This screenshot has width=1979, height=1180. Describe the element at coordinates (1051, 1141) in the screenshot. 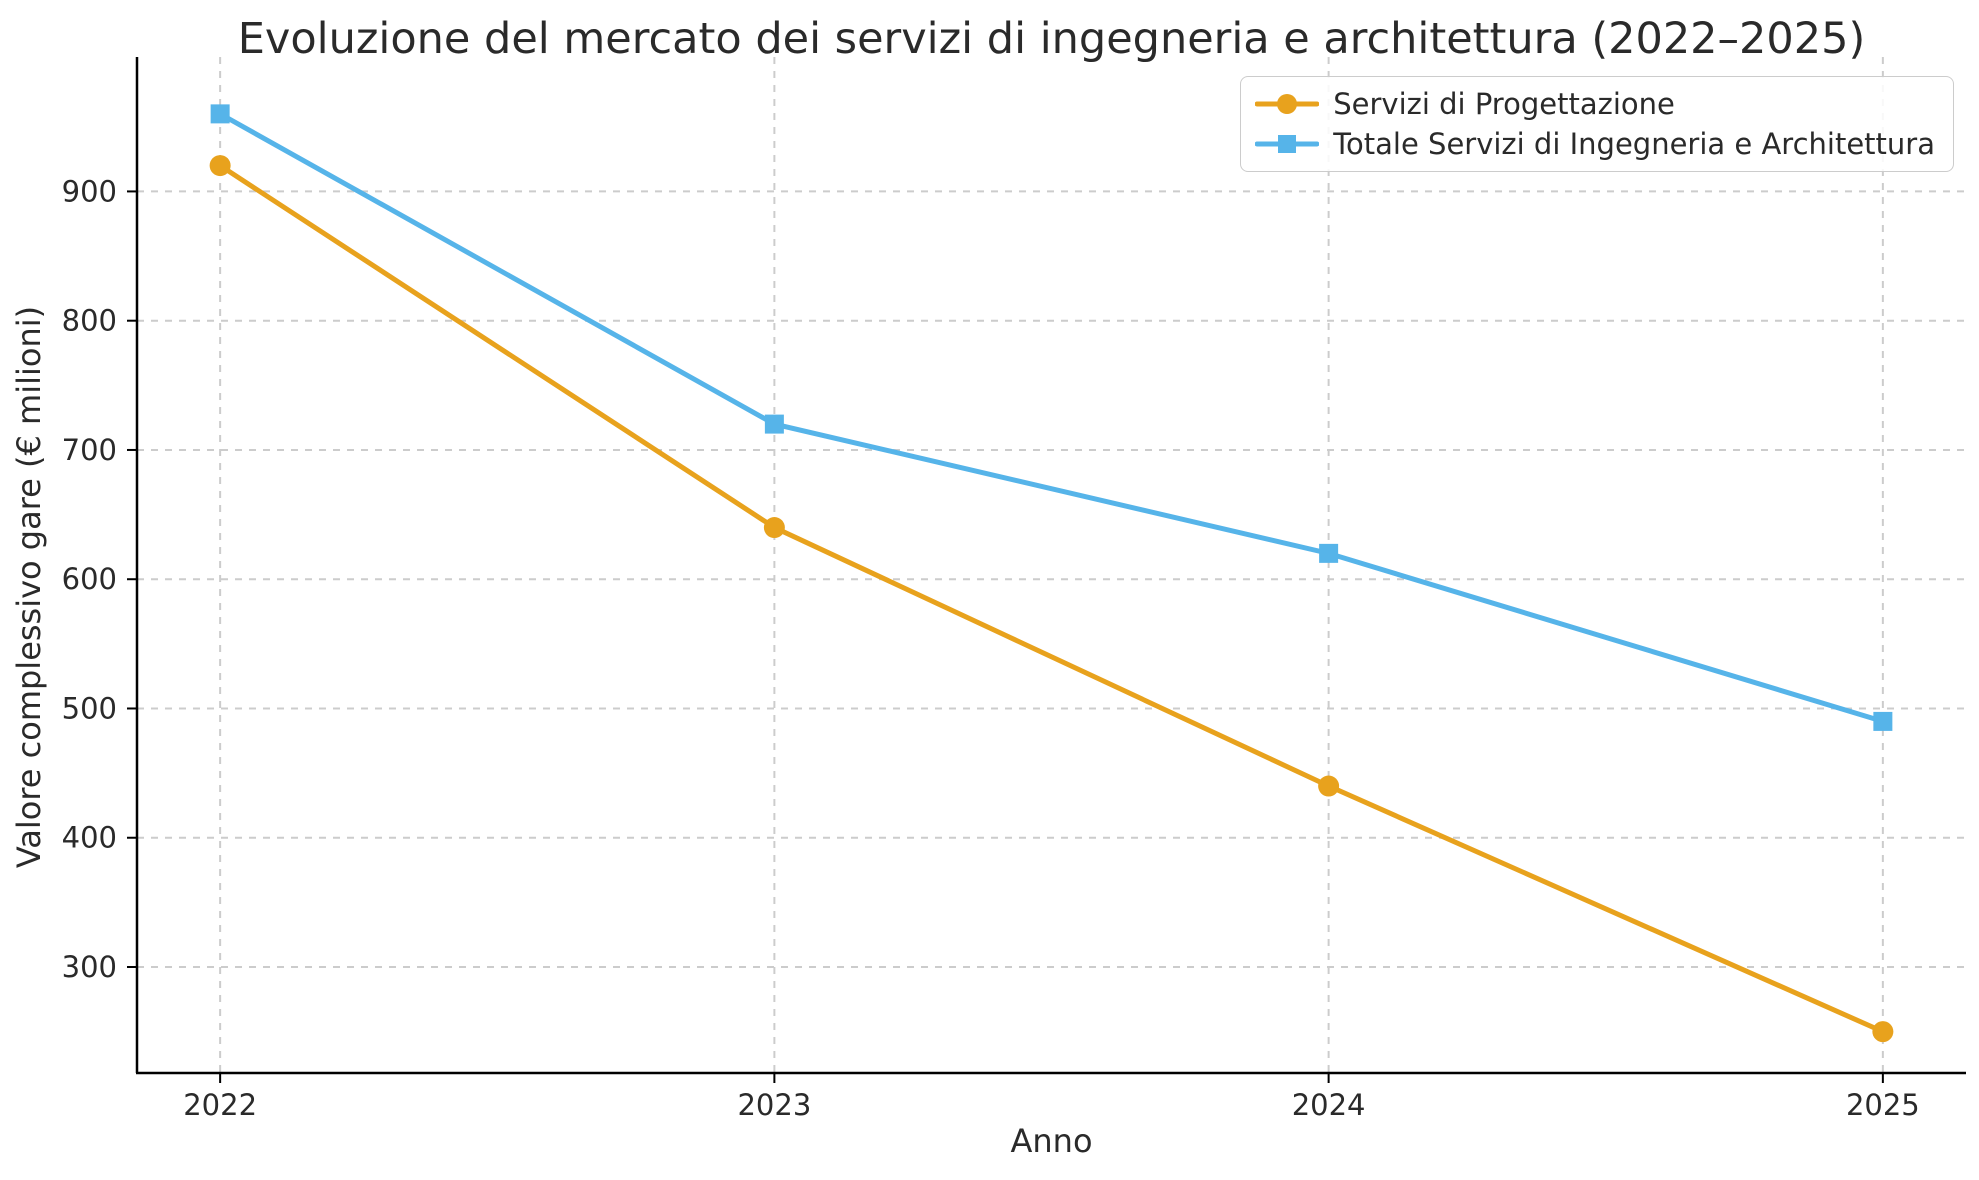

I see `x-axis-title: Anno` at that location.